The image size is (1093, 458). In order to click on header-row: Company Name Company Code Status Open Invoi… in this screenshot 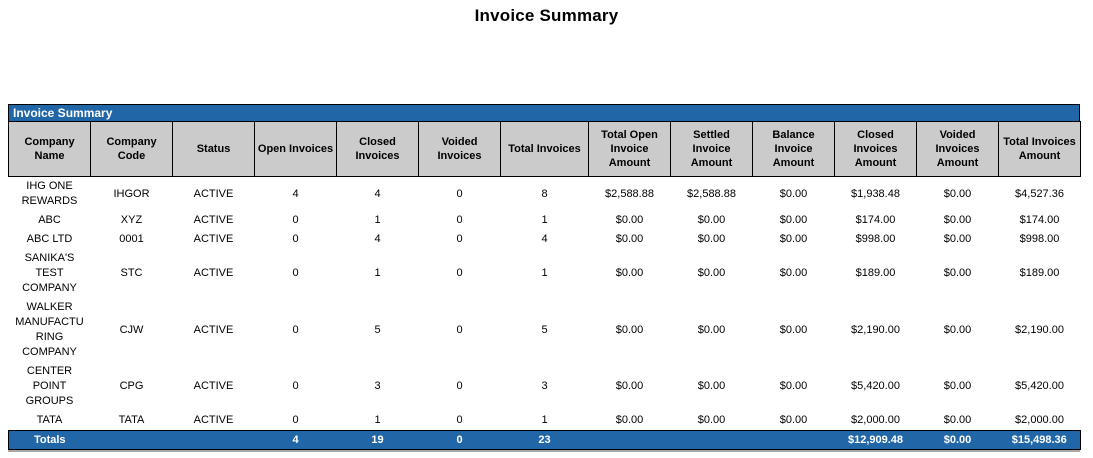, I will do `click(544, 149)`.